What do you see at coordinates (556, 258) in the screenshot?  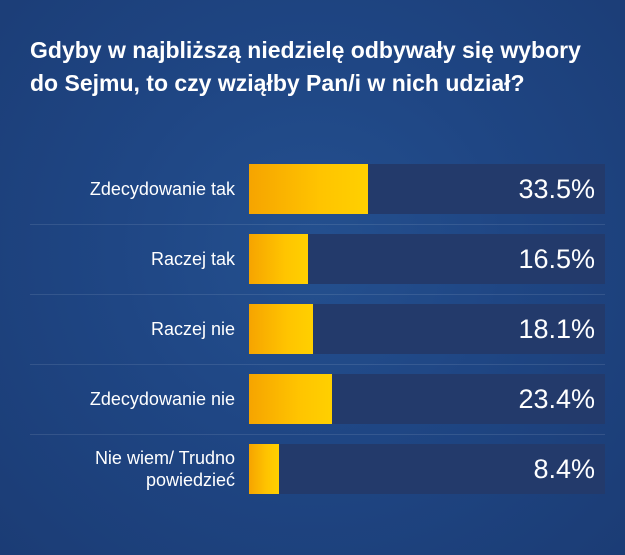 I see `value-label: 16.5%` at bounding box center [556, 258].